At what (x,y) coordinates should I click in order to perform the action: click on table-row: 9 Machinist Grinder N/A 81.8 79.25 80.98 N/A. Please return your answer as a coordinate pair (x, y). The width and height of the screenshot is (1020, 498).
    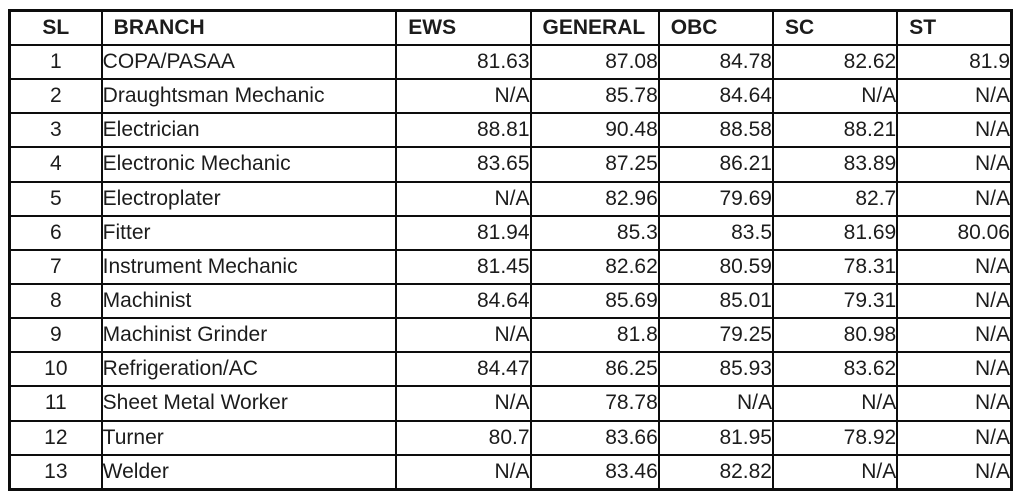
    Looking at the image, I should click on (510, 335).